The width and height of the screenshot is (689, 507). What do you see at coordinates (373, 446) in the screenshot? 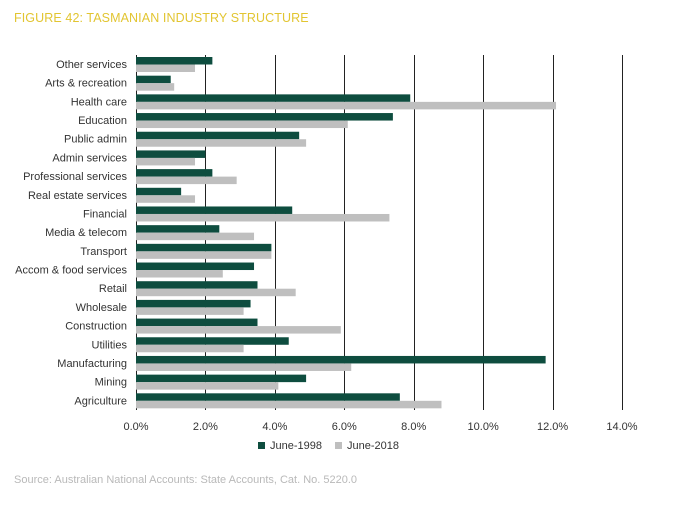
I see `legend-label-june-2018: June-2018` at bounding box center [373, 446].